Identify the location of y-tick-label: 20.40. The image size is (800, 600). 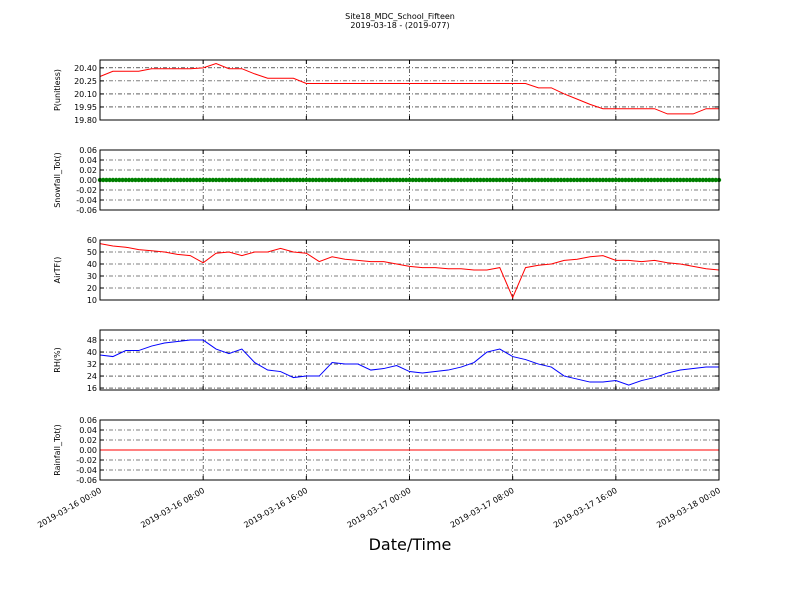
(85, 68).